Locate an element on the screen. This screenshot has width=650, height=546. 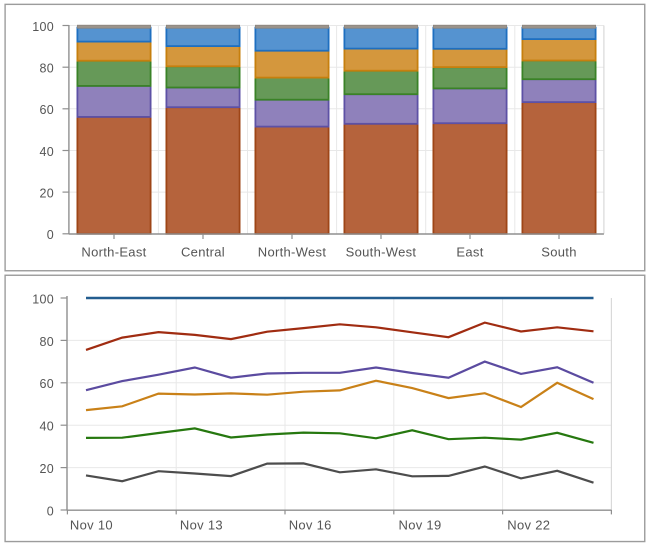
svg-text: South-West is located at coordinates (381, 252).